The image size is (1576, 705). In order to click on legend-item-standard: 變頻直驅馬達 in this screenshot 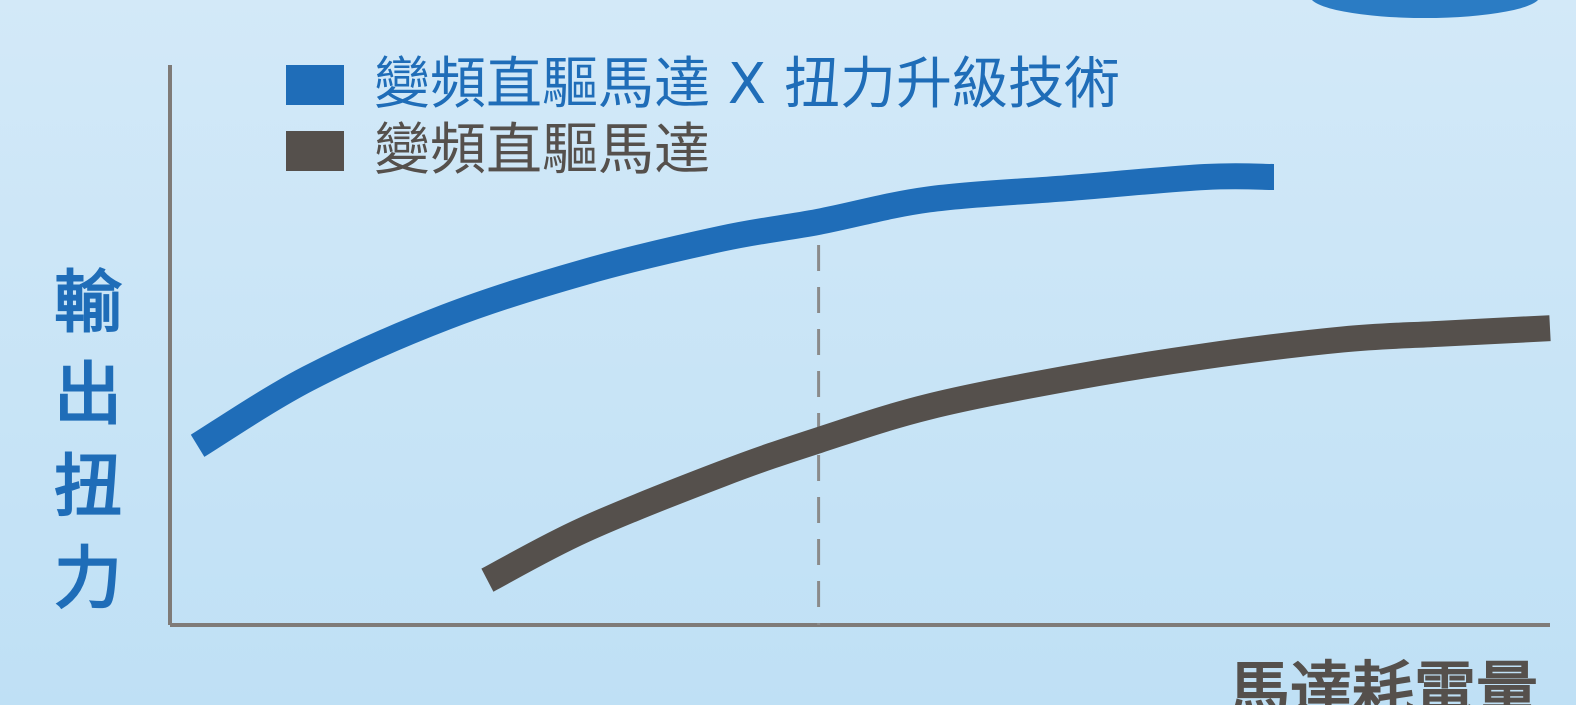, I will do `click(703, 151)`.